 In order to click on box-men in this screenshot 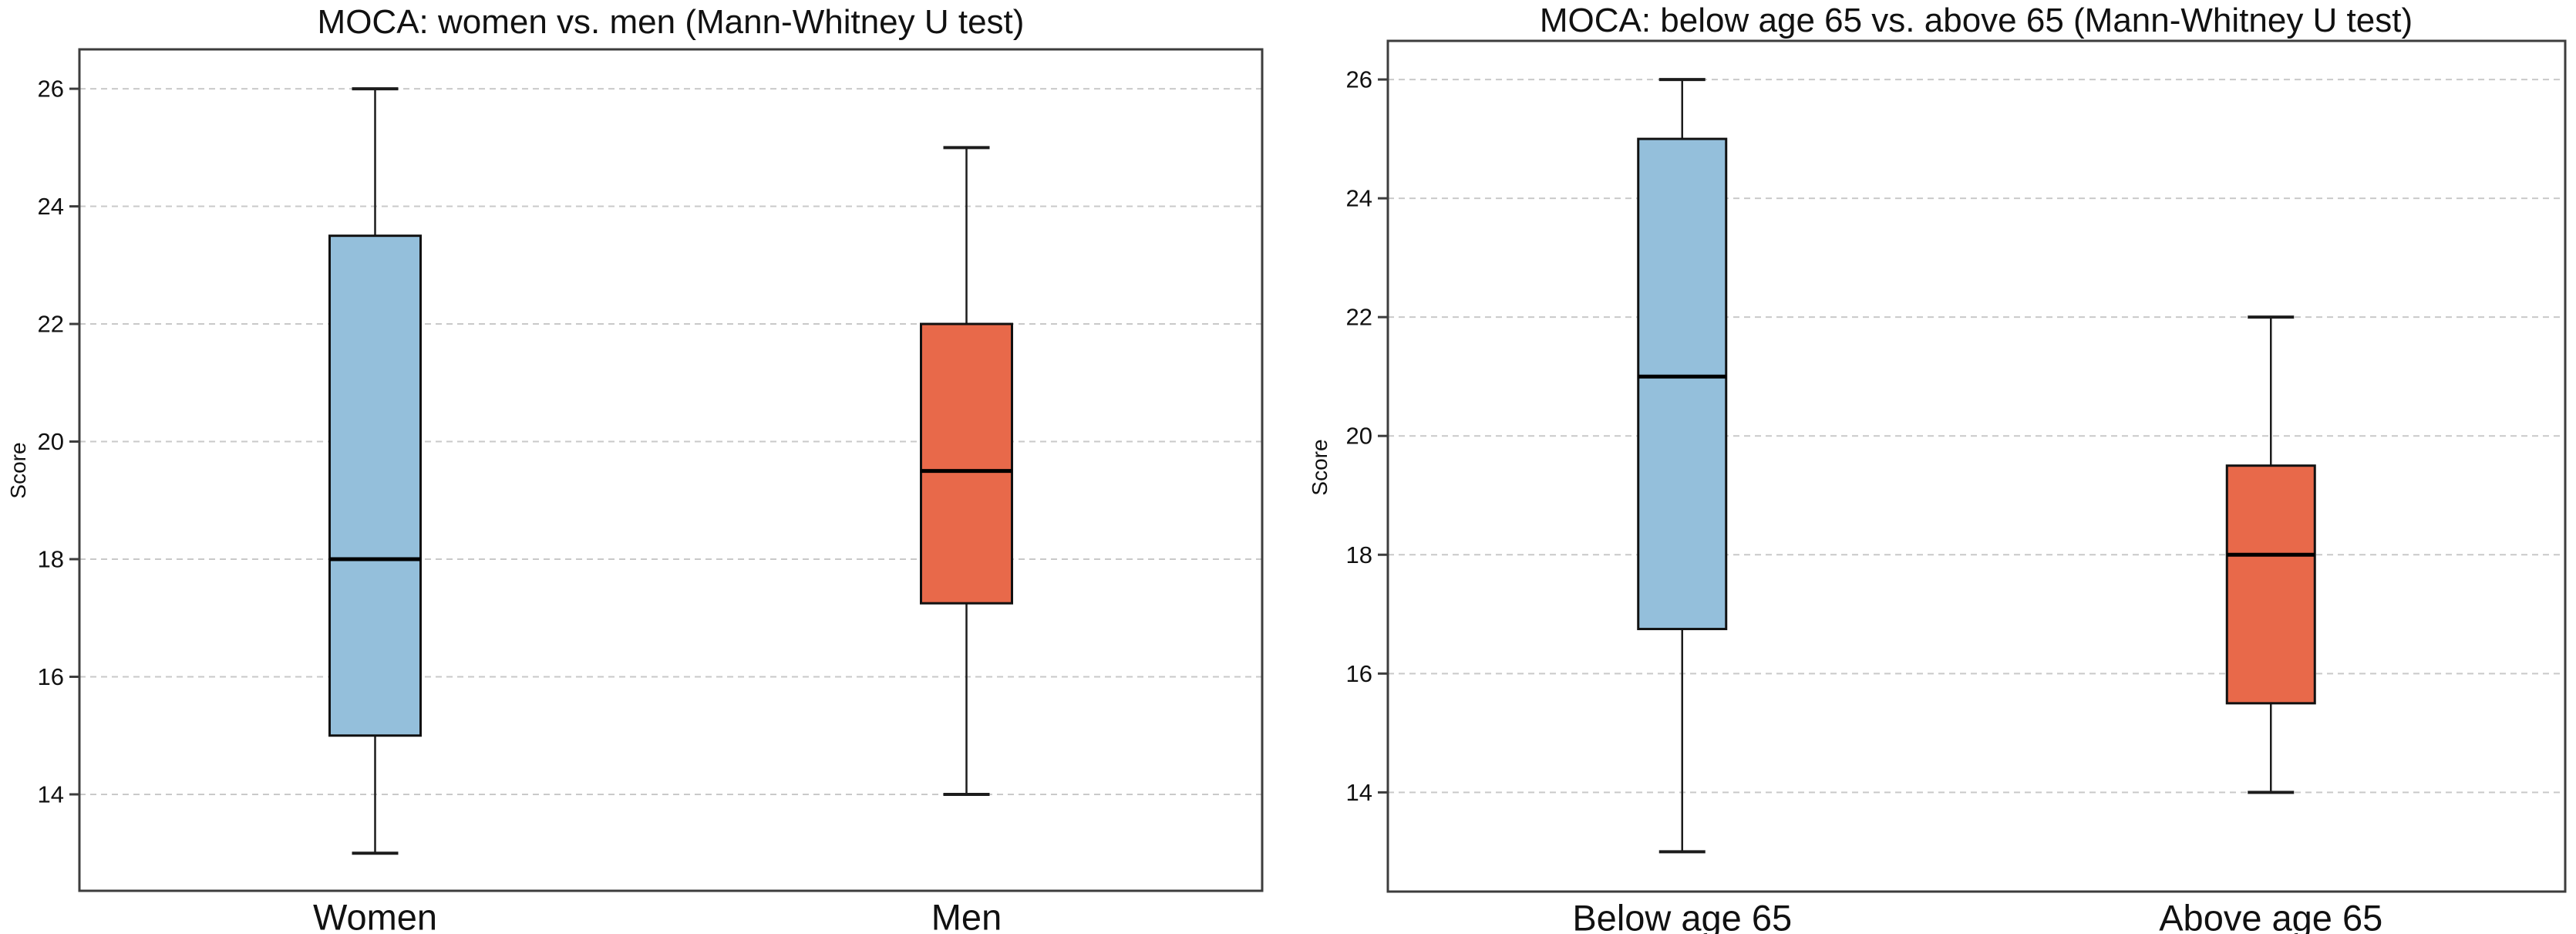, I will do `click(966, 463)`.